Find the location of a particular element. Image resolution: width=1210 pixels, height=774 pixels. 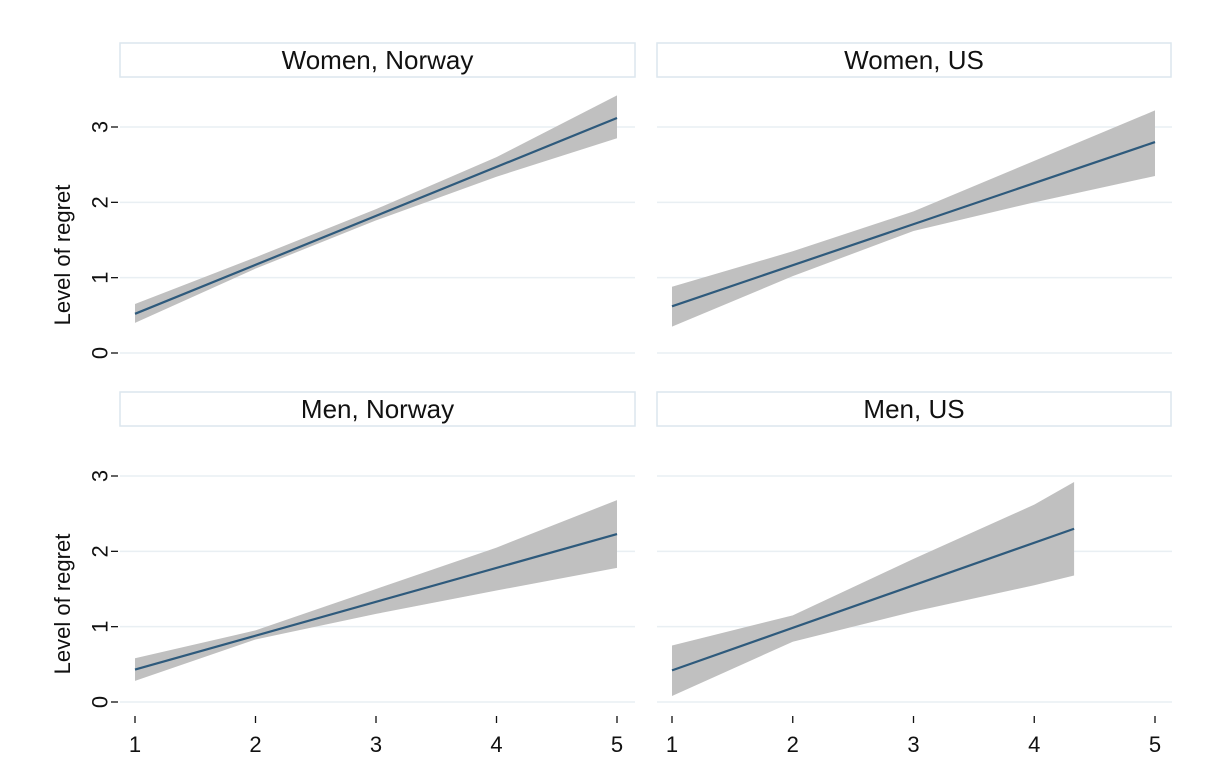

panel-title: Men, US is located at coordinates (913, 409).